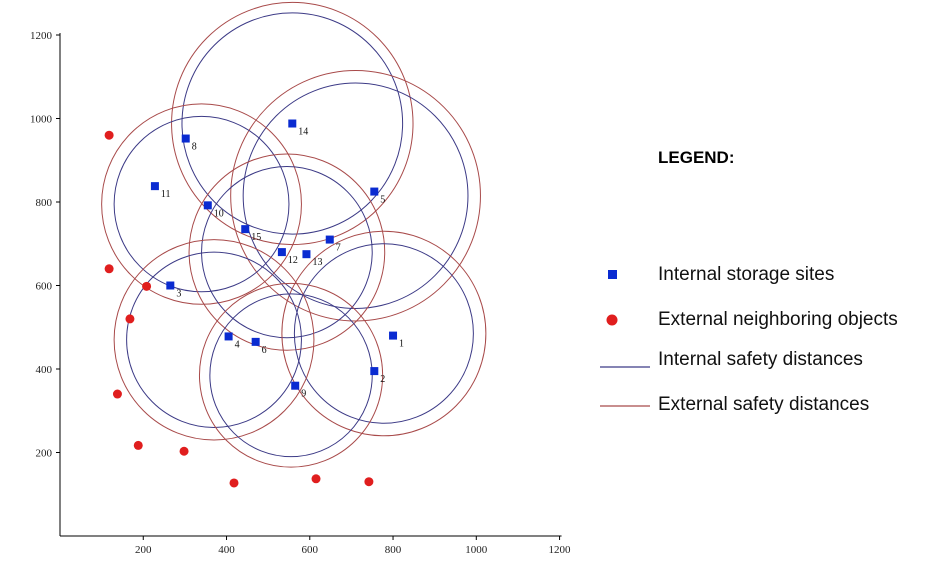 Image resolution: width=947 pixels, height=565 pixels. Describe the element at coordinates (393, 550) in the screenshot. I see `x-tick-label: 800` at that location.